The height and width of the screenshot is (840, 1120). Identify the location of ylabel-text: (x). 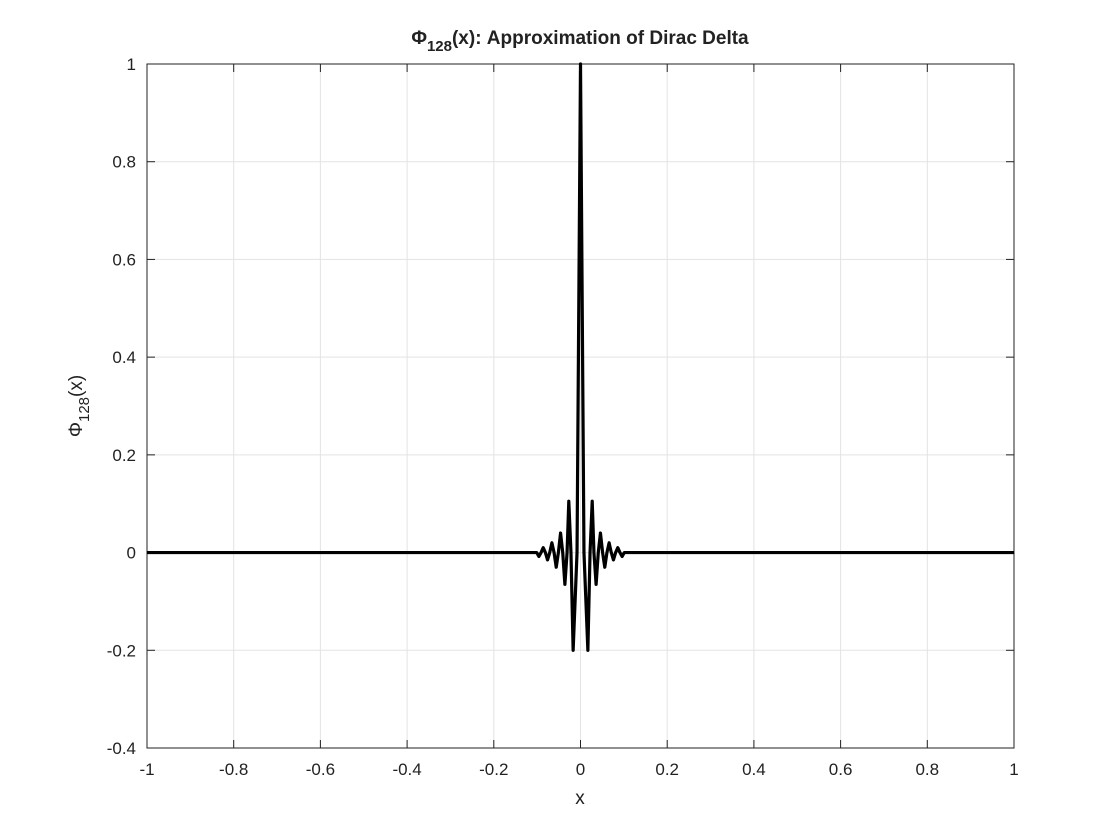
(76, 386).